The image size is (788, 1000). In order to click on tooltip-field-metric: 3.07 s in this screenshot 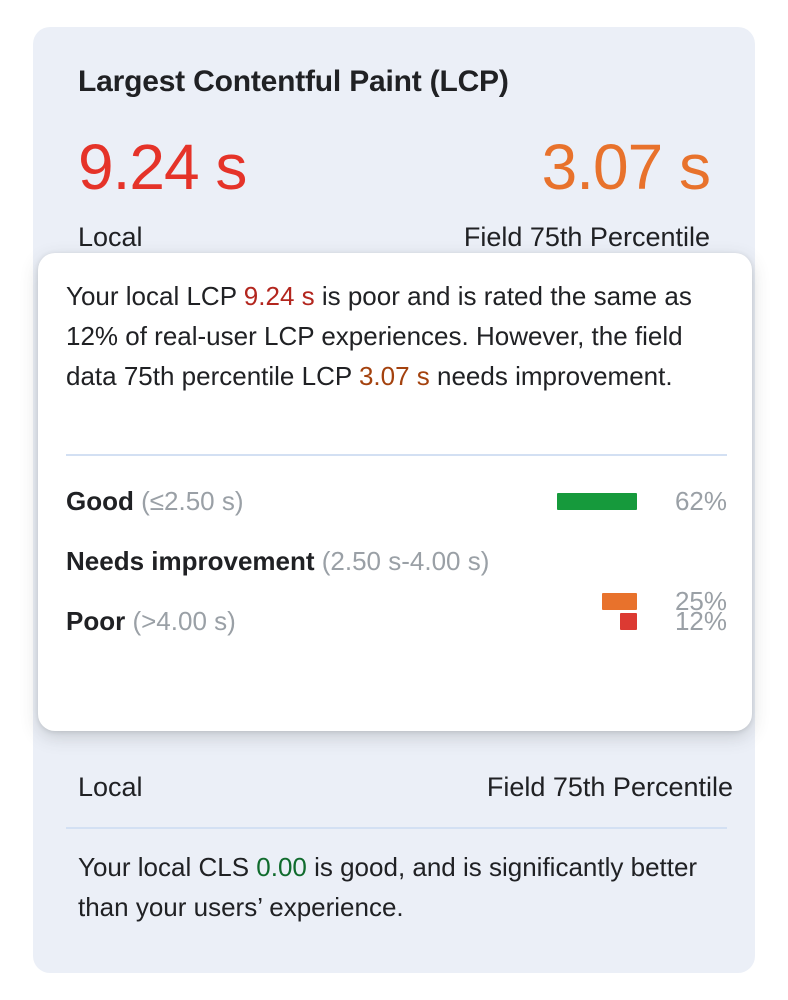, I will do `click(394, 376)`.